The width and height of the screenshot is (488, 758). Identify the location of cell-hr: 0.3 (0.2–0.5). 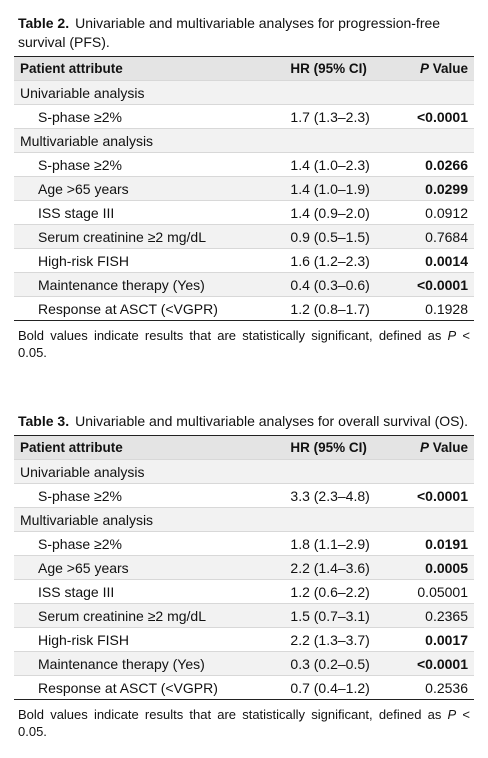
(330, 663).